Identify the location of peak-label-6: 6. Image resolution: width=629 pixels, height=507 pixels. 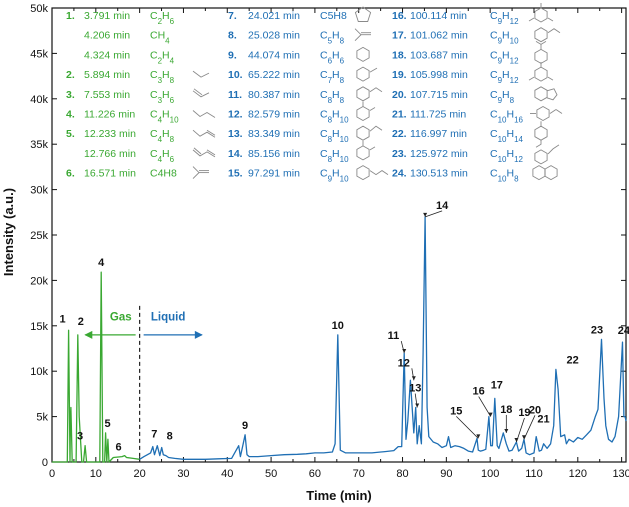
(118, 448).